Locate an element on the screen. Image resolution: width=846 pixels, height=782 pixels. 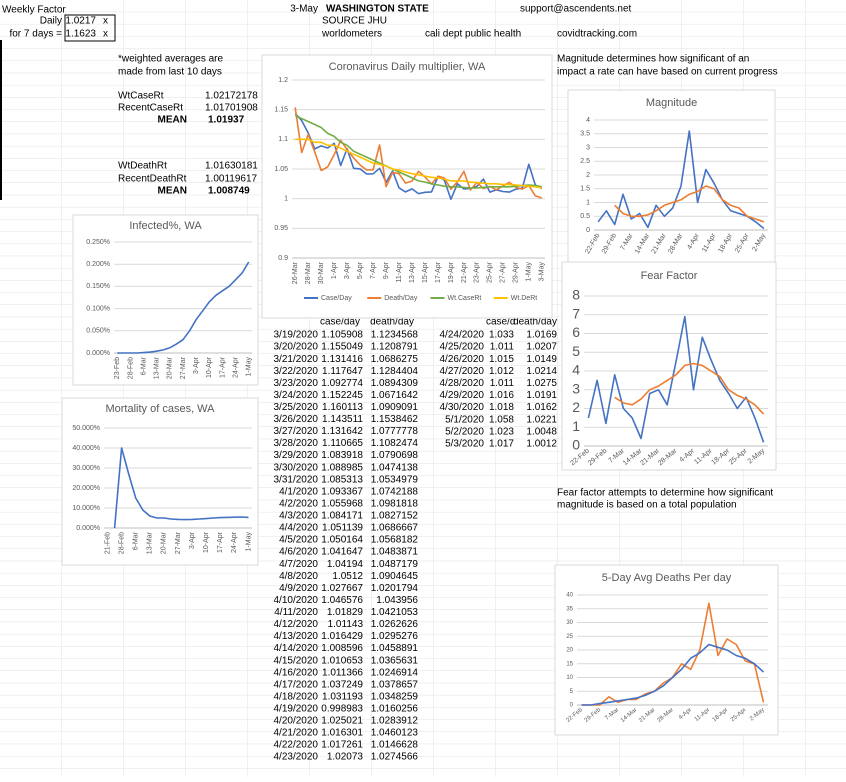
table-cell: 4/24/2020 is located at coordinates (462, 335).